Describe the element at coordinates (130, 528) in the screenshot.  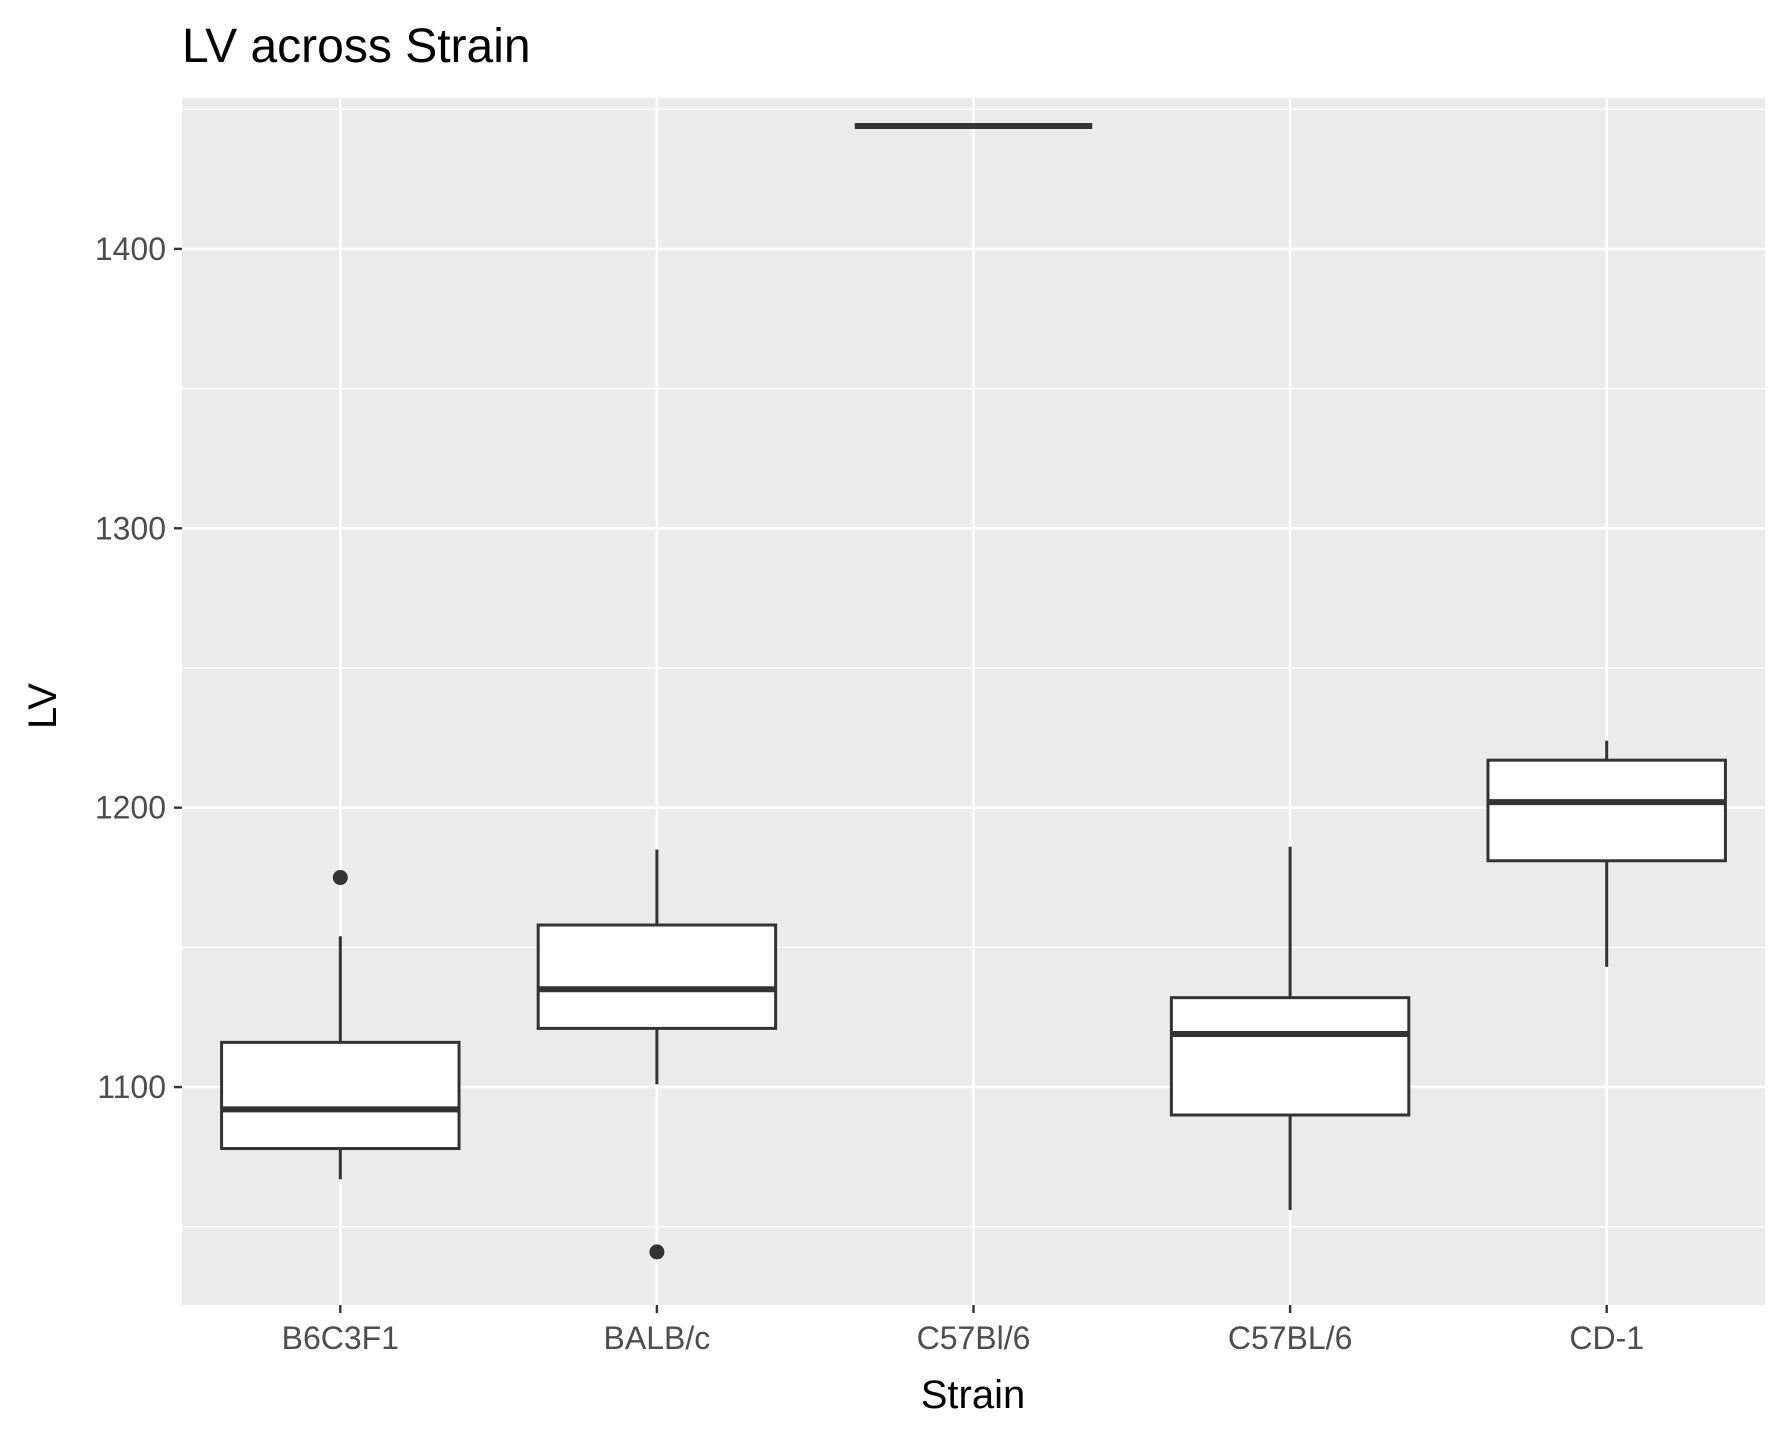
I see `y-tick-label: 1300` at that location.